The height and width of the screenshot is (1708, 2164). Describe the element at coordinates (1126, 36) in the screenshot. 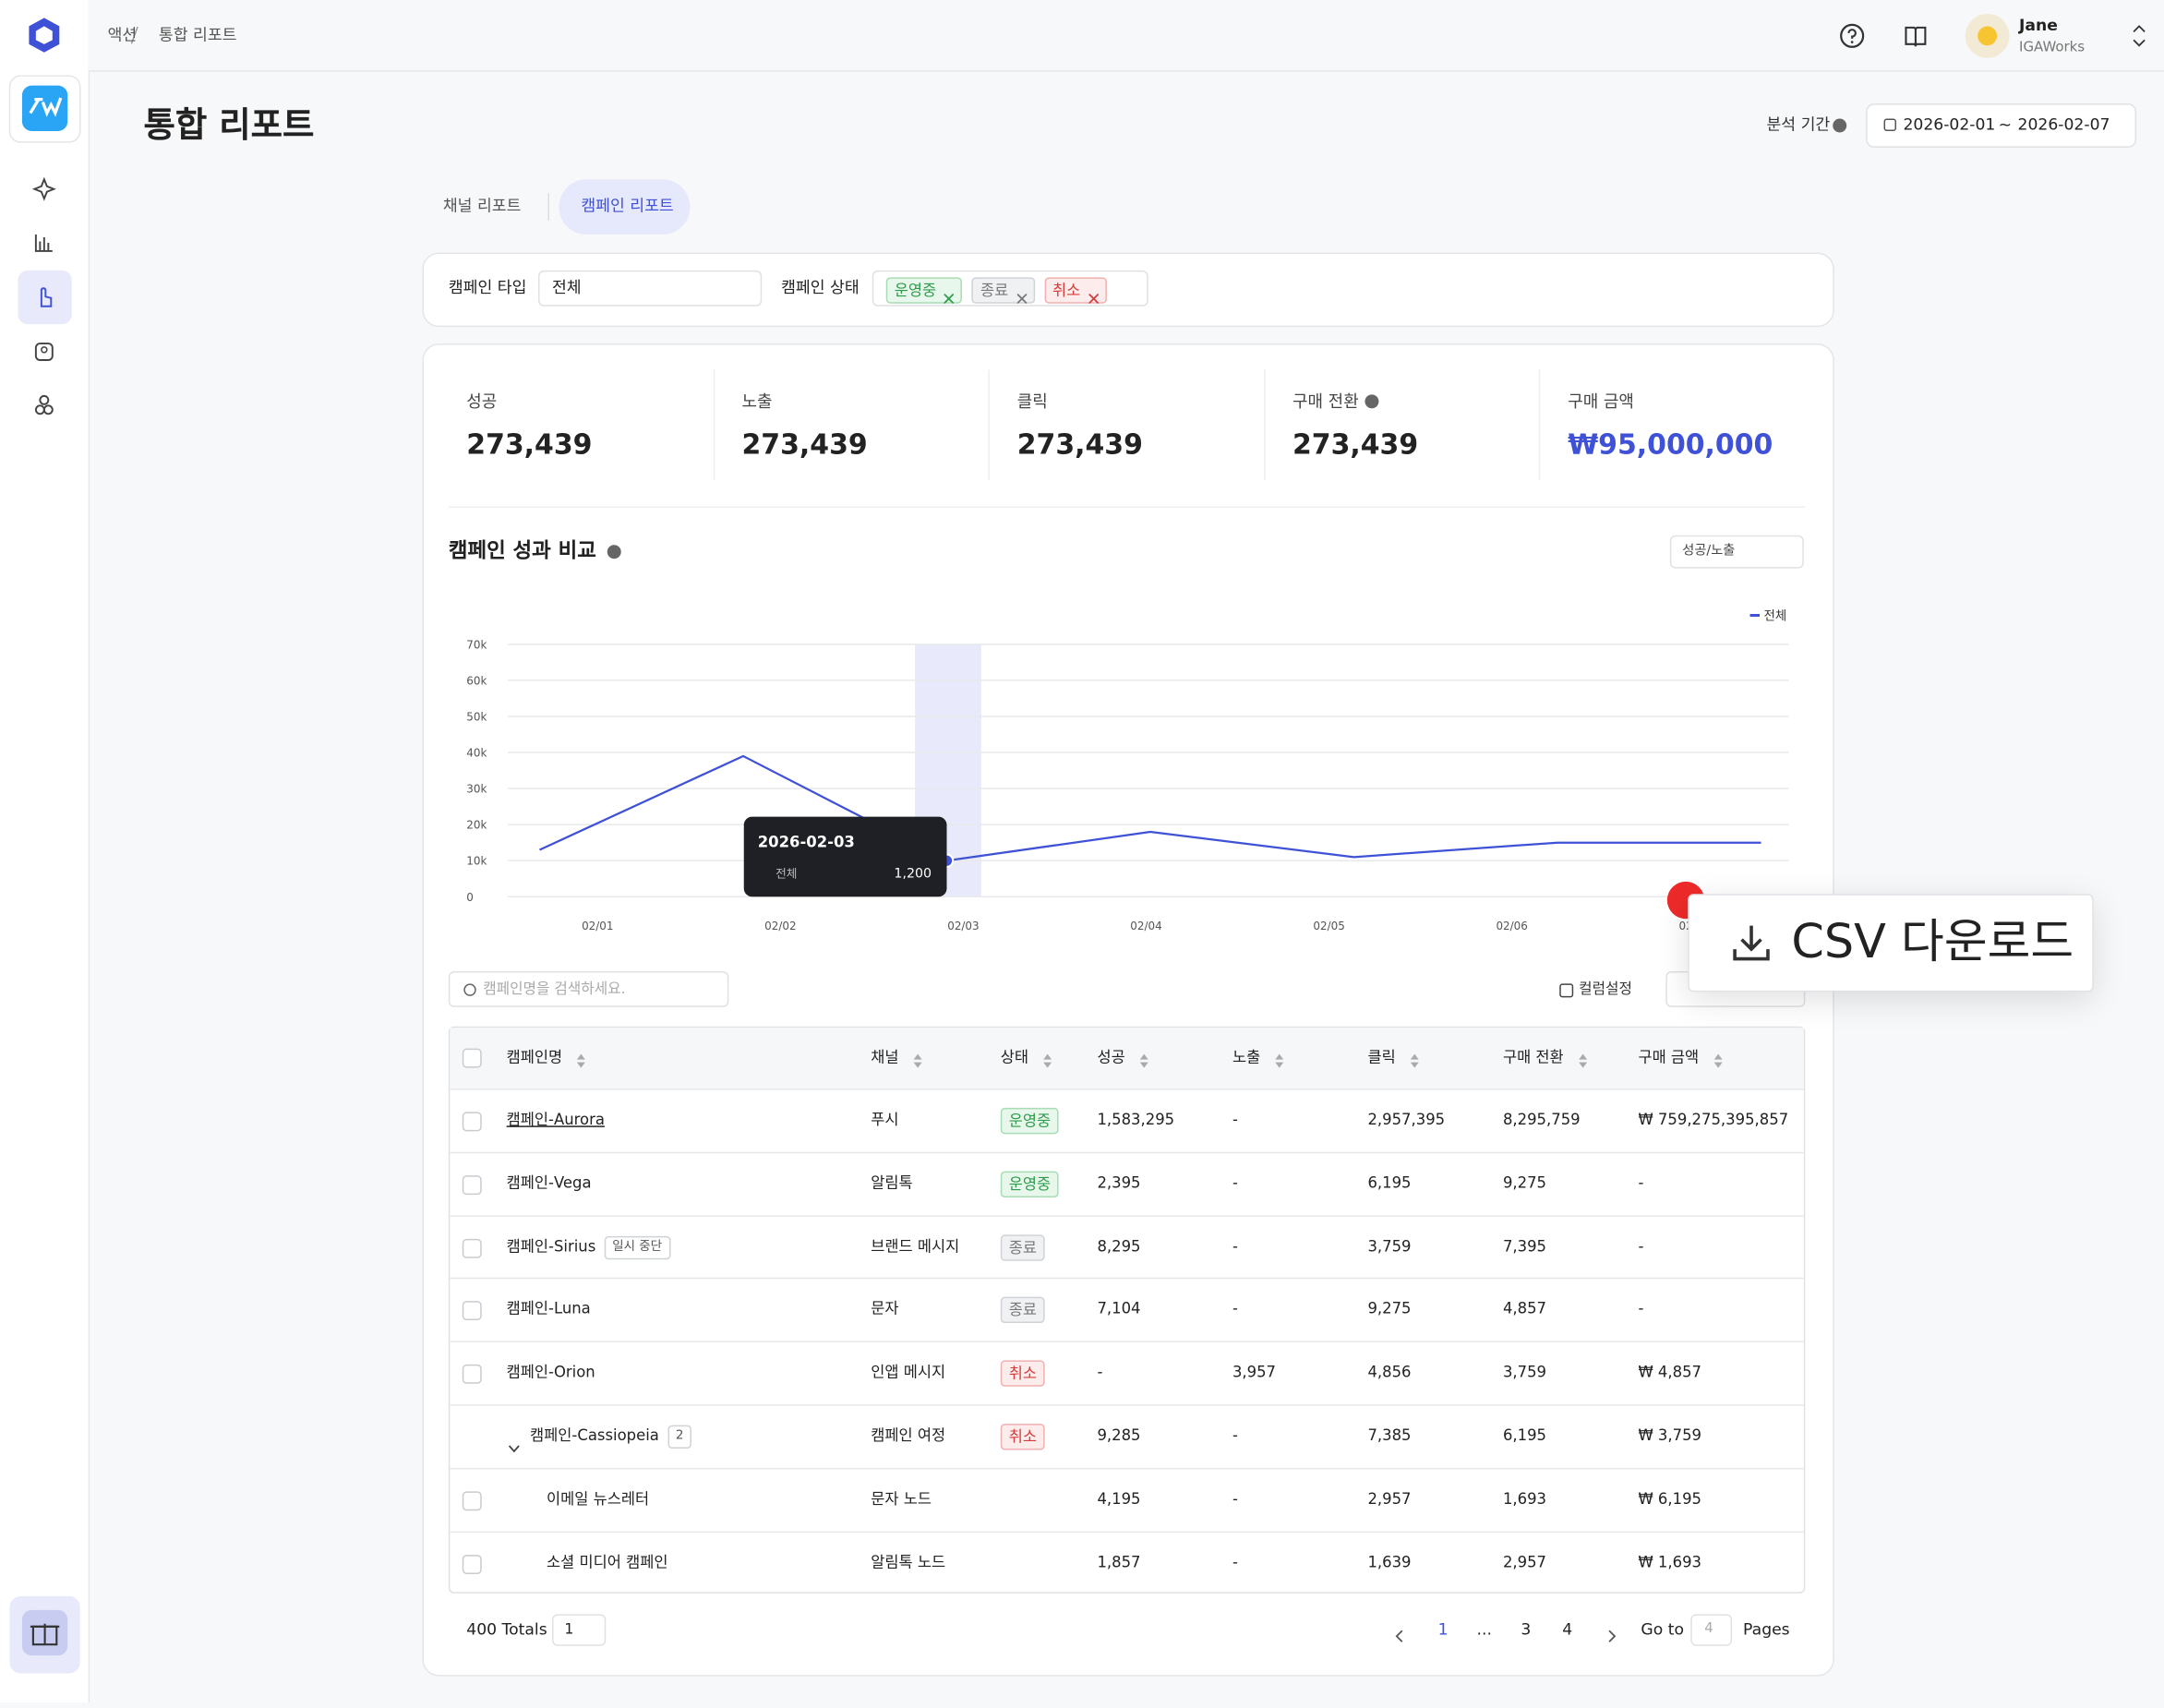

I see `top-bar` at that location.